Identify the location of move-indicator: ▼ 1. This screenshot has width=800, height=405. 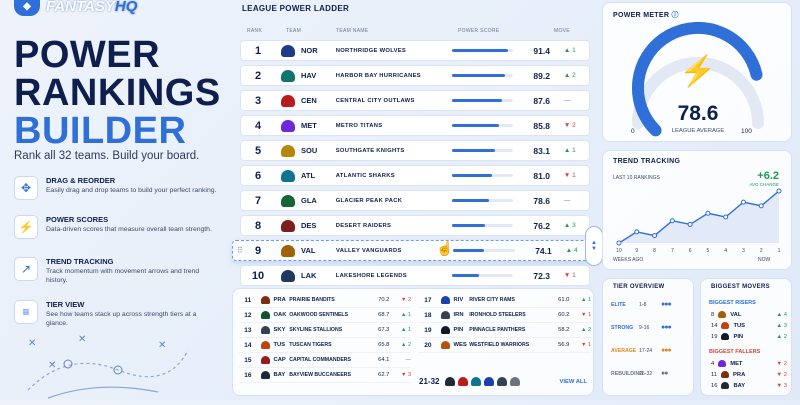
(585, 315).